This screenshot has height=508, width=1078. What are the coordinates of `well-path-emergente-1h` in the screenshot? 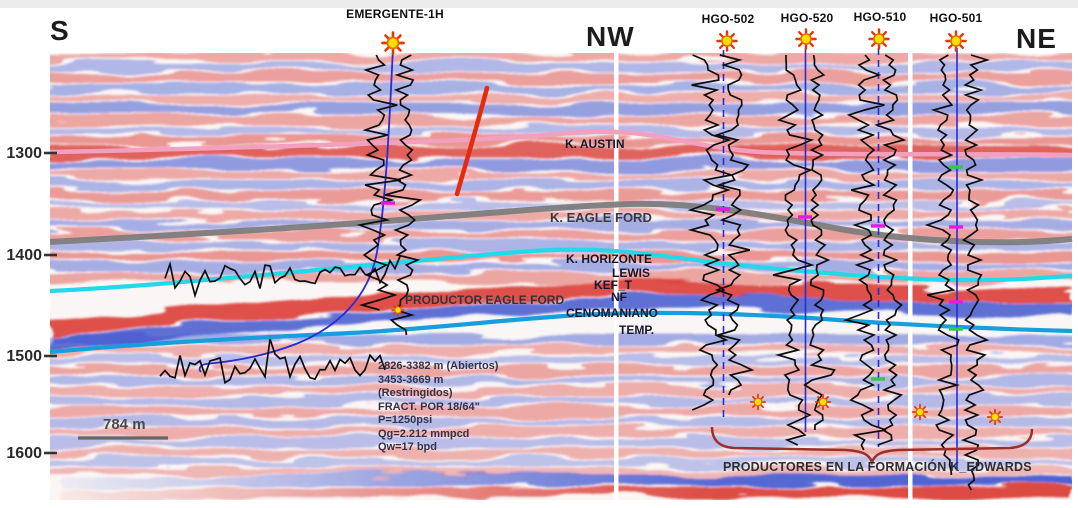 It's located at (296, 210).